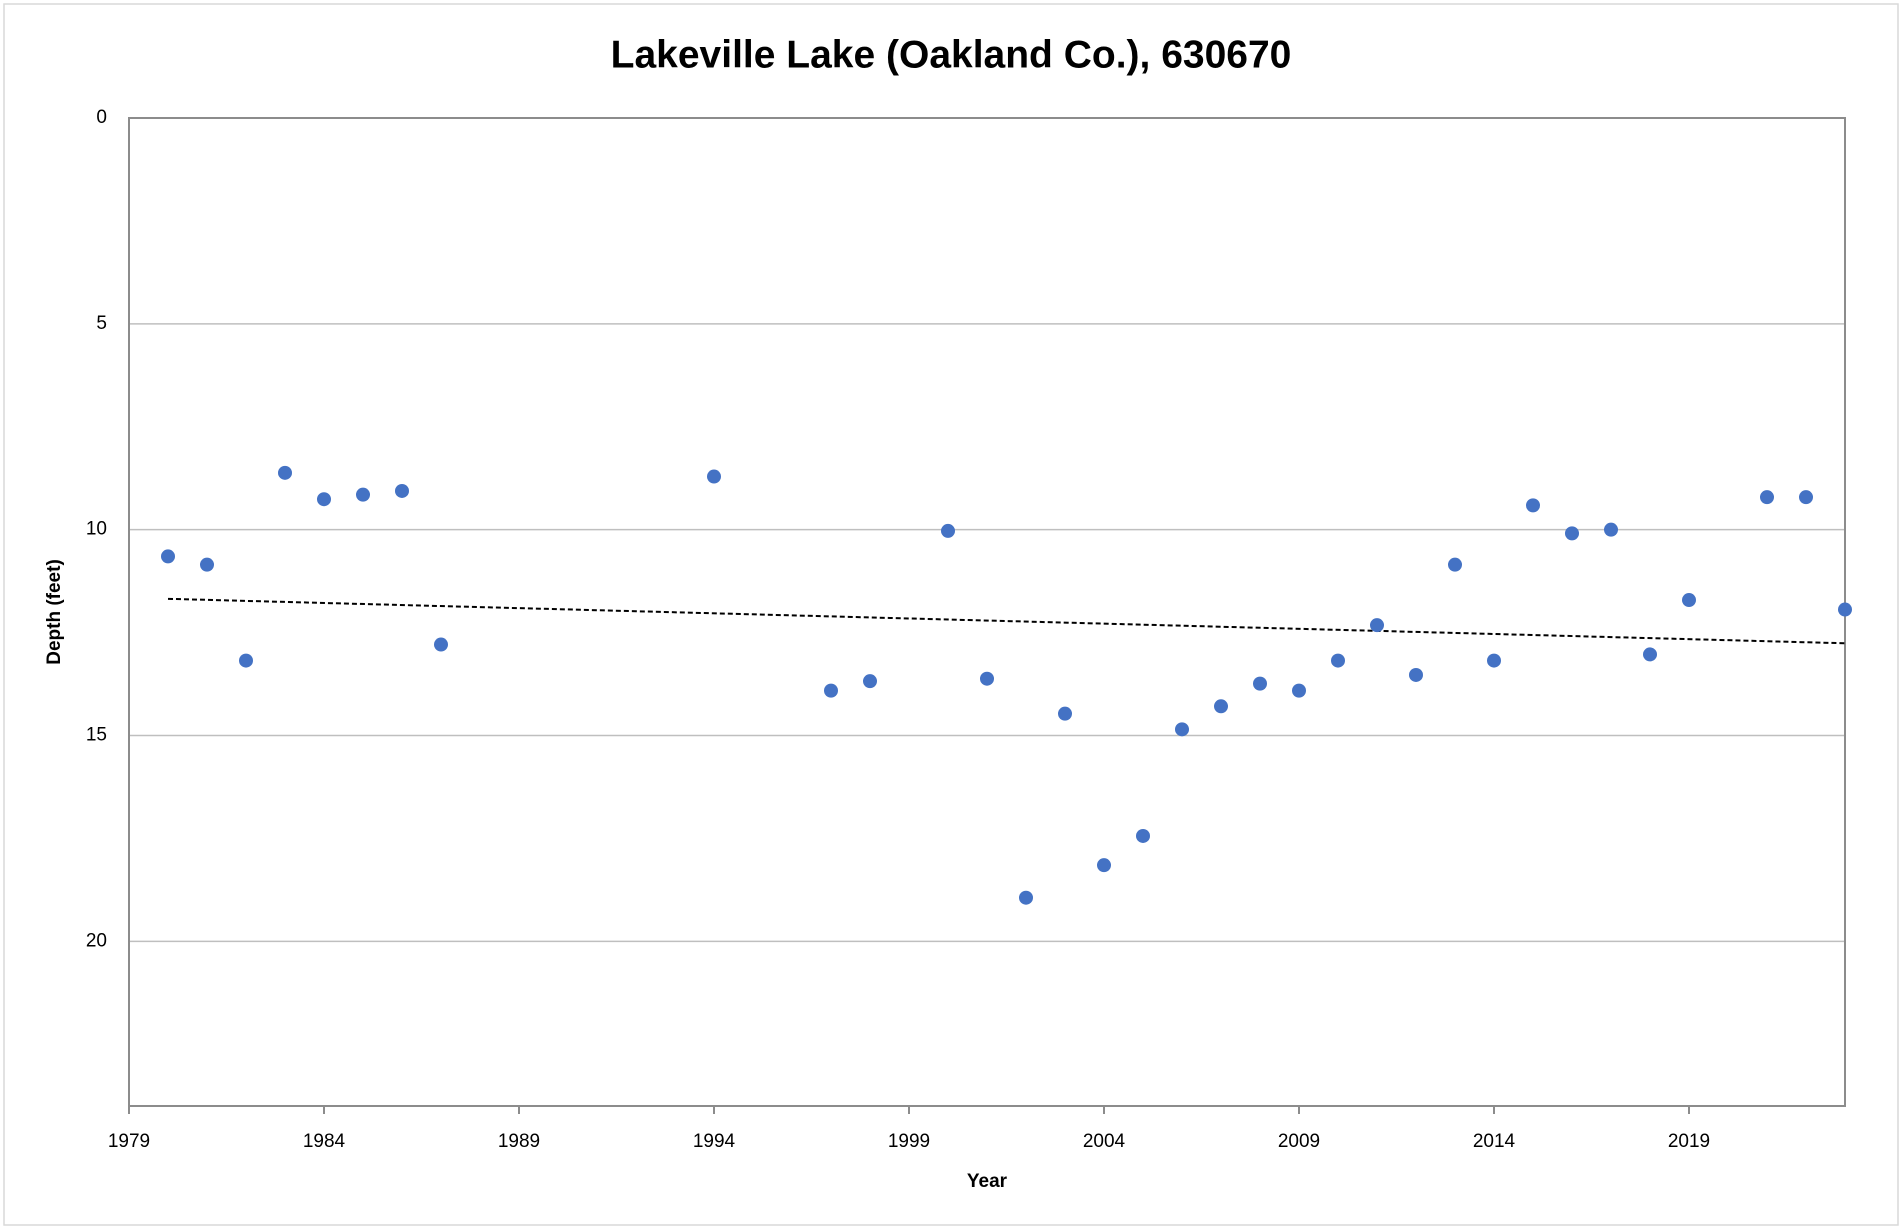 The image size is (1902, 1229). I want to click on chart-title: Lakeville Lake (Oakland Co.), 630670, so click(951, 54).